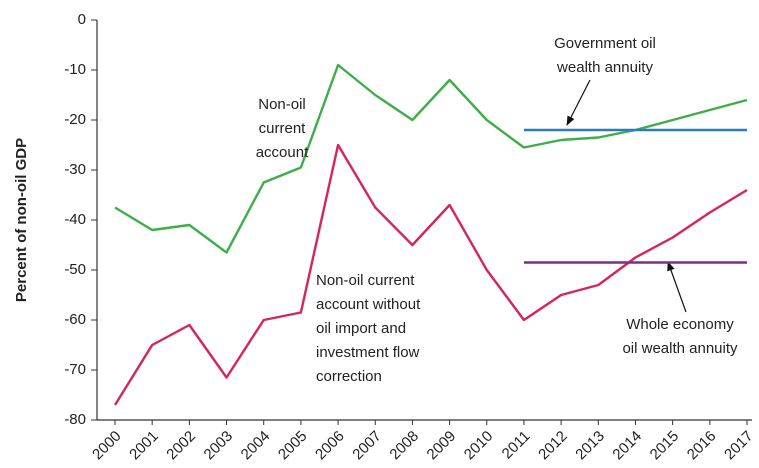 The image size is (759, 468). What do you see at coordinates (107, 446) in the screenshot?
I see `x-tick-label: 2000` at bounding box center [107, 446].